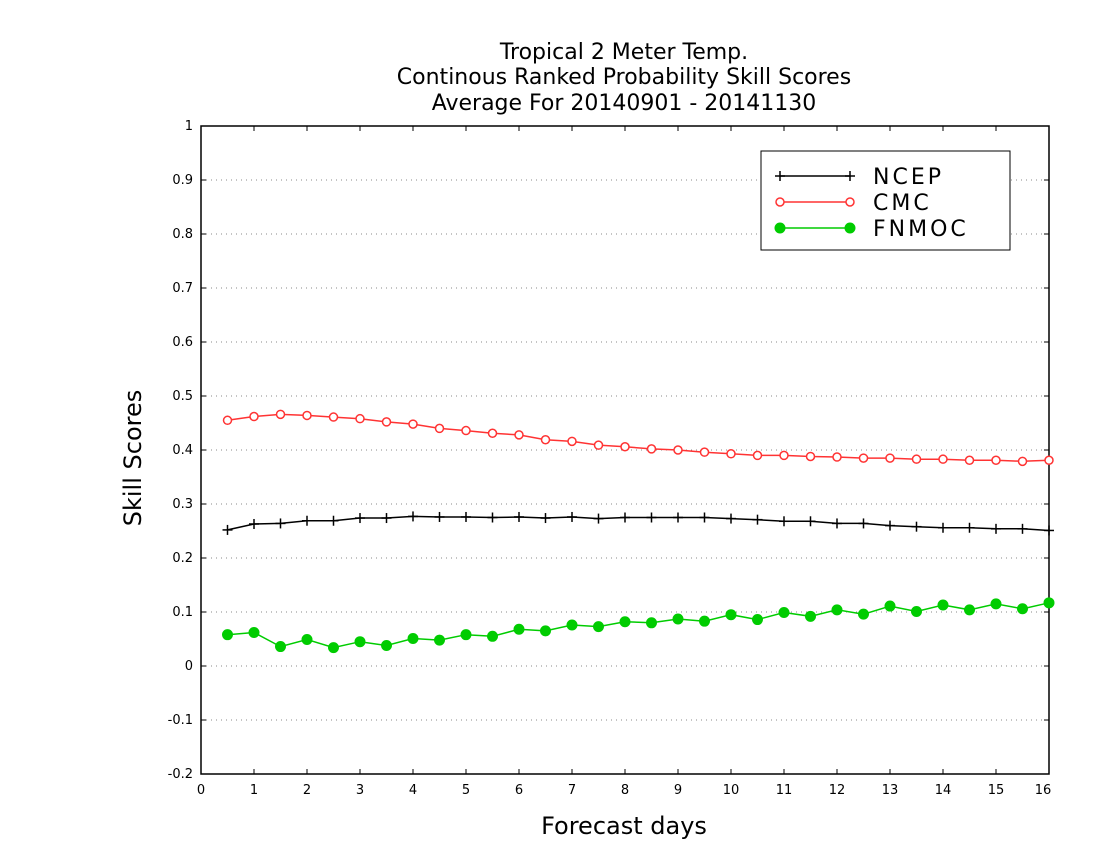  Describe the element at coordinates (189, 126) in the screenshot. I see `y-tick-label: 1` at that location.